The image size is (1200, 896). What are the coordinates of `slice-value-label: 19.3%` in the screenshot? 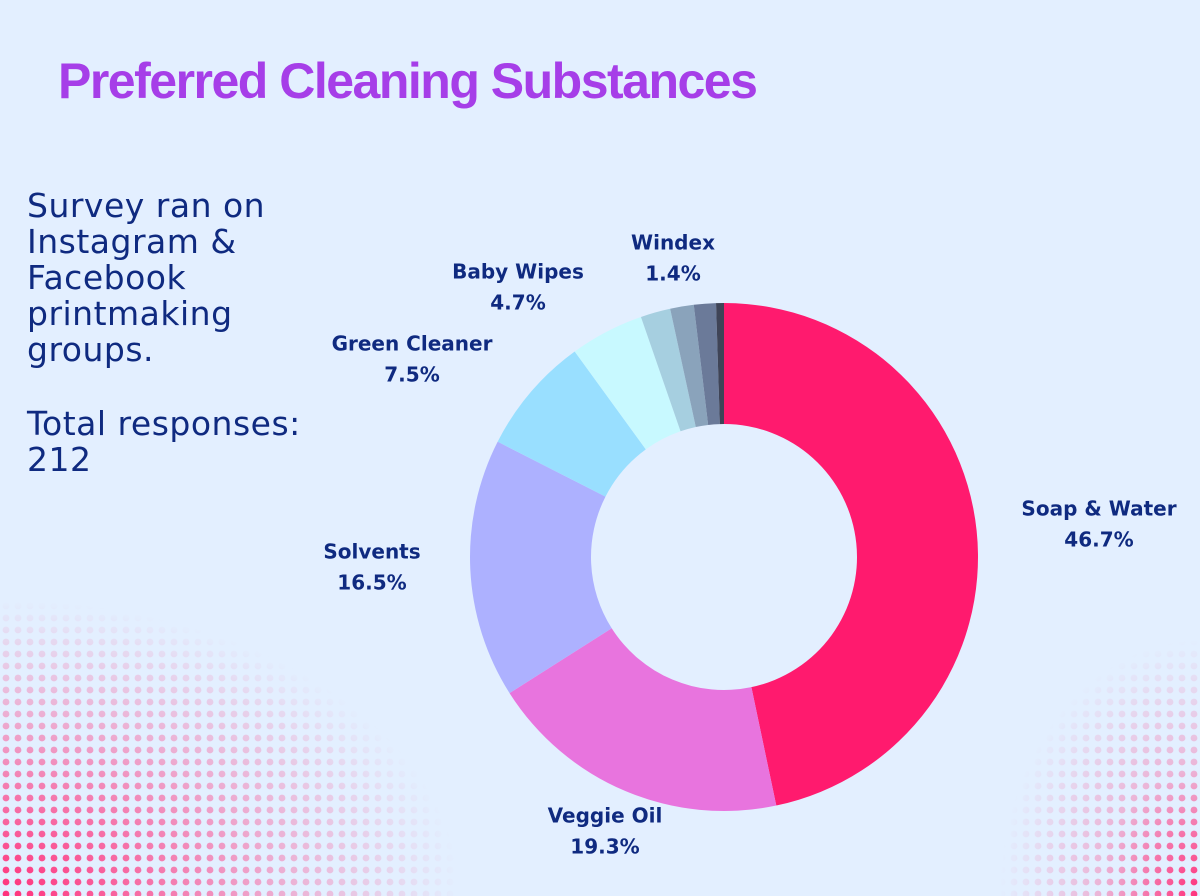 It's located at (604, 847).